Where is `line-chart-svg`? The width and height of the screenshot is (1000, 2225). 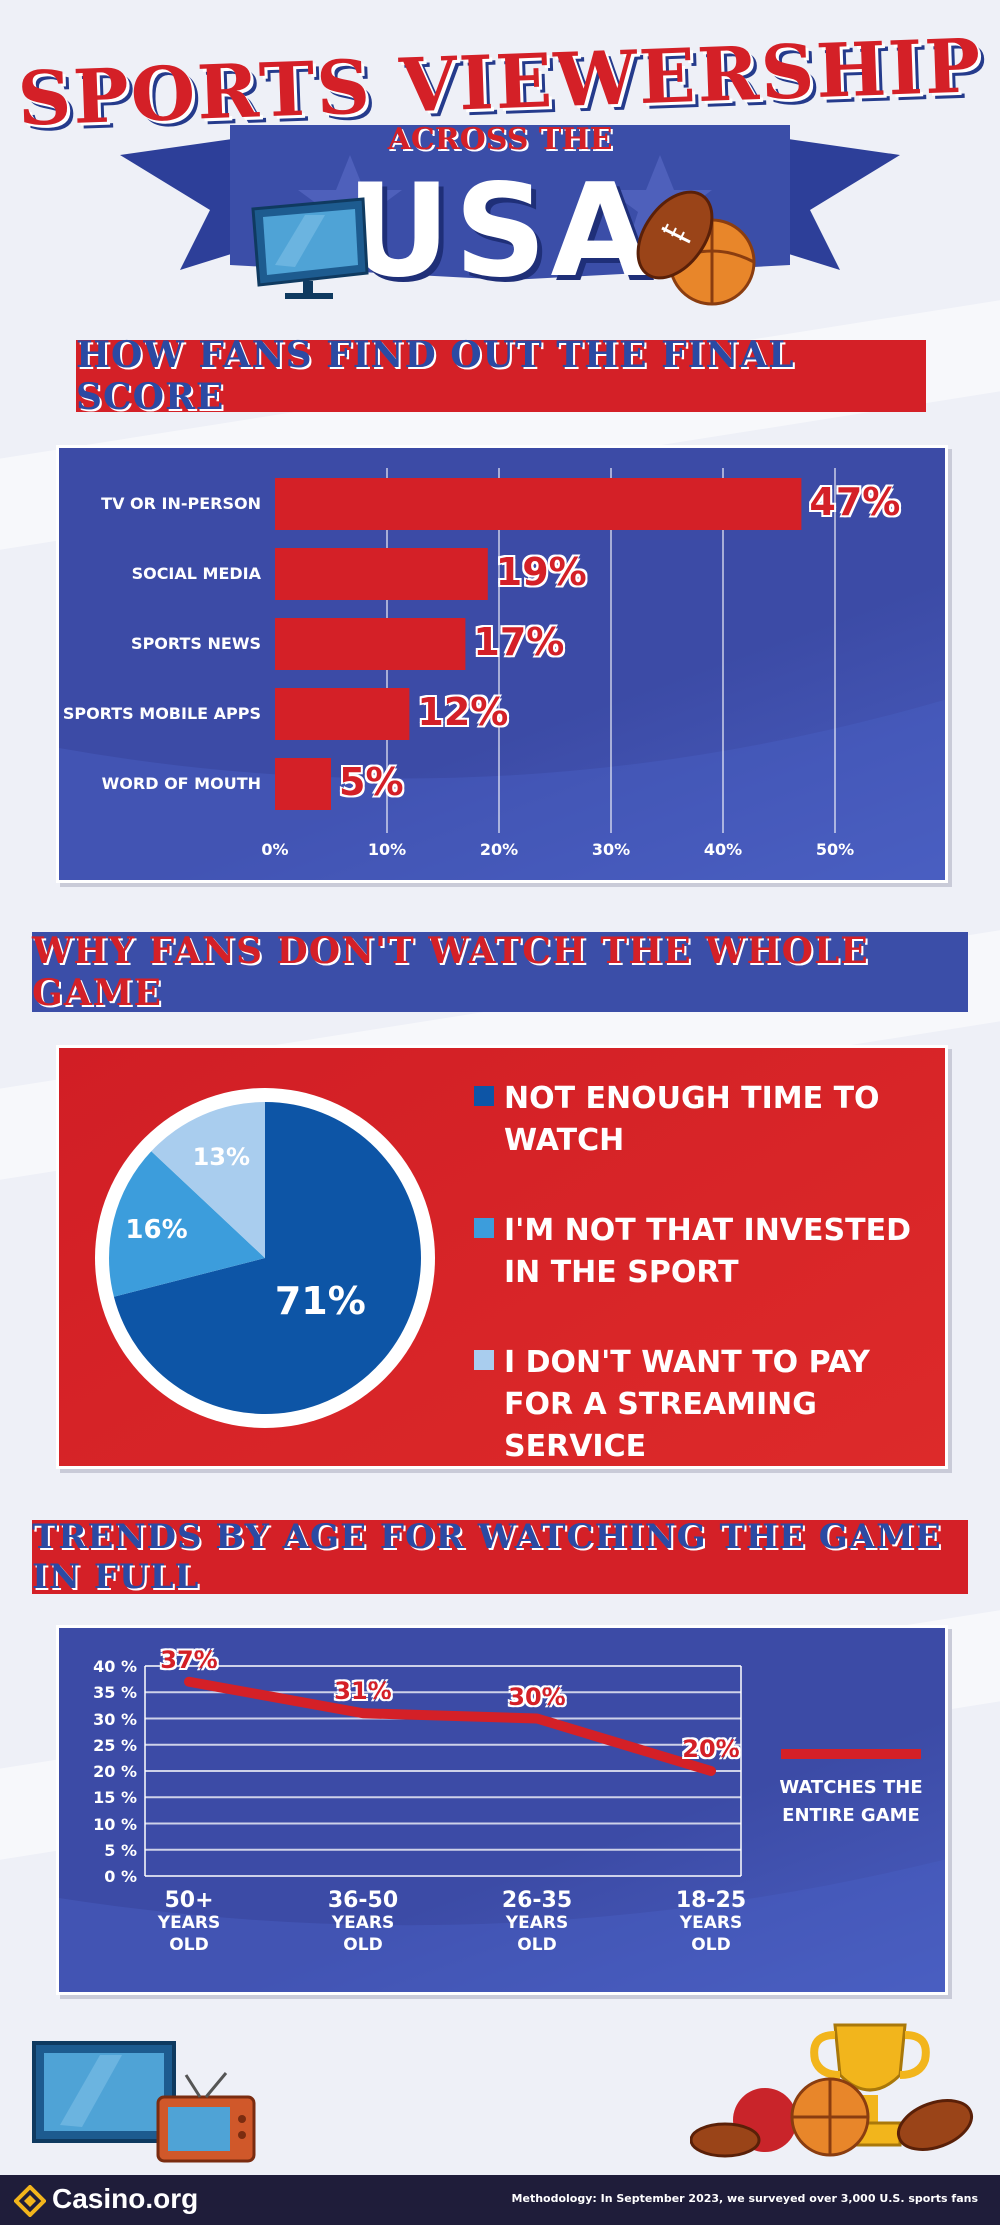 line-chart-svg is located at coordinates (532, 1771).